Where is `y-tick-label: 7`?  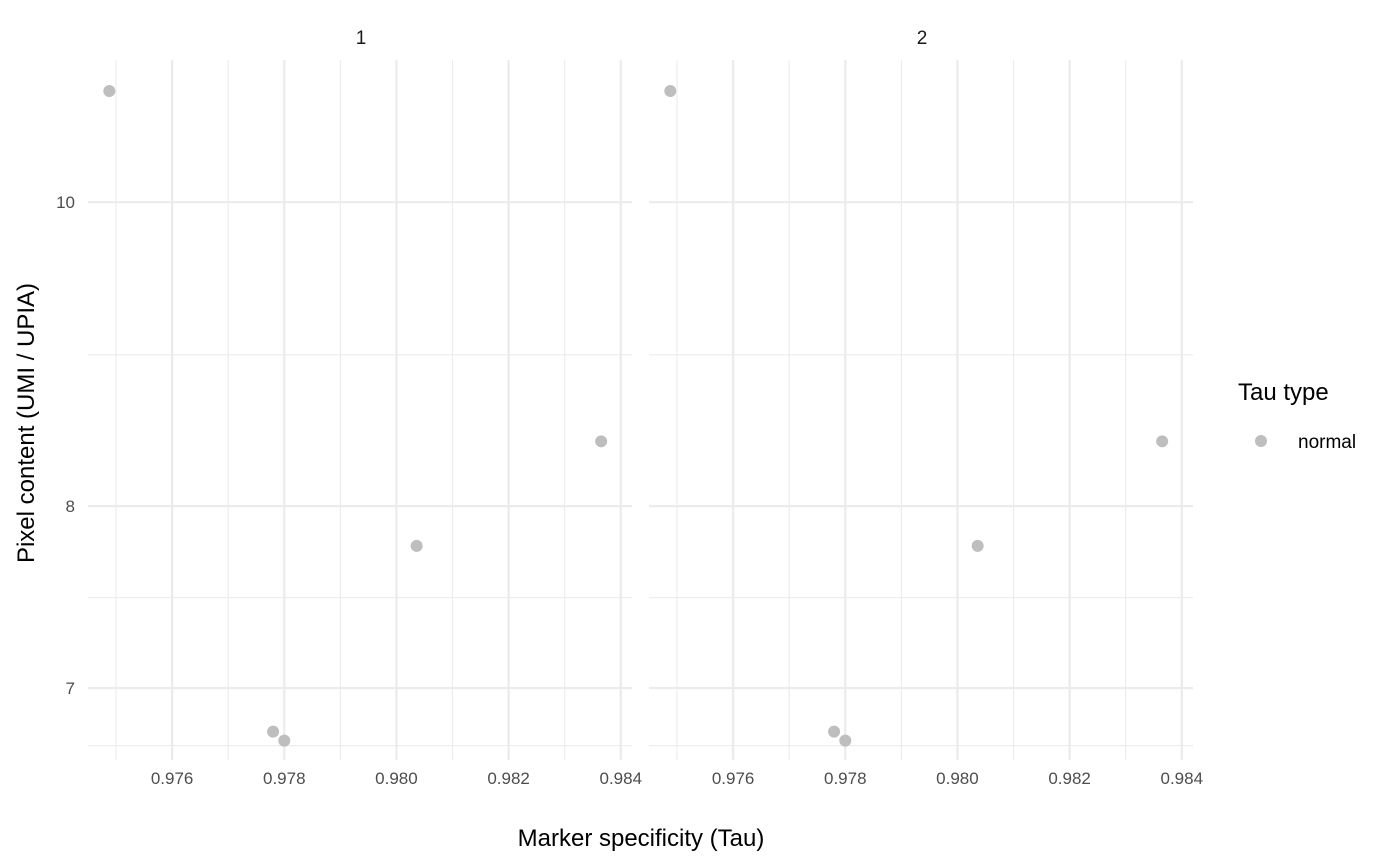 y-tick-label: 7 is located at coordinates (70, 688).